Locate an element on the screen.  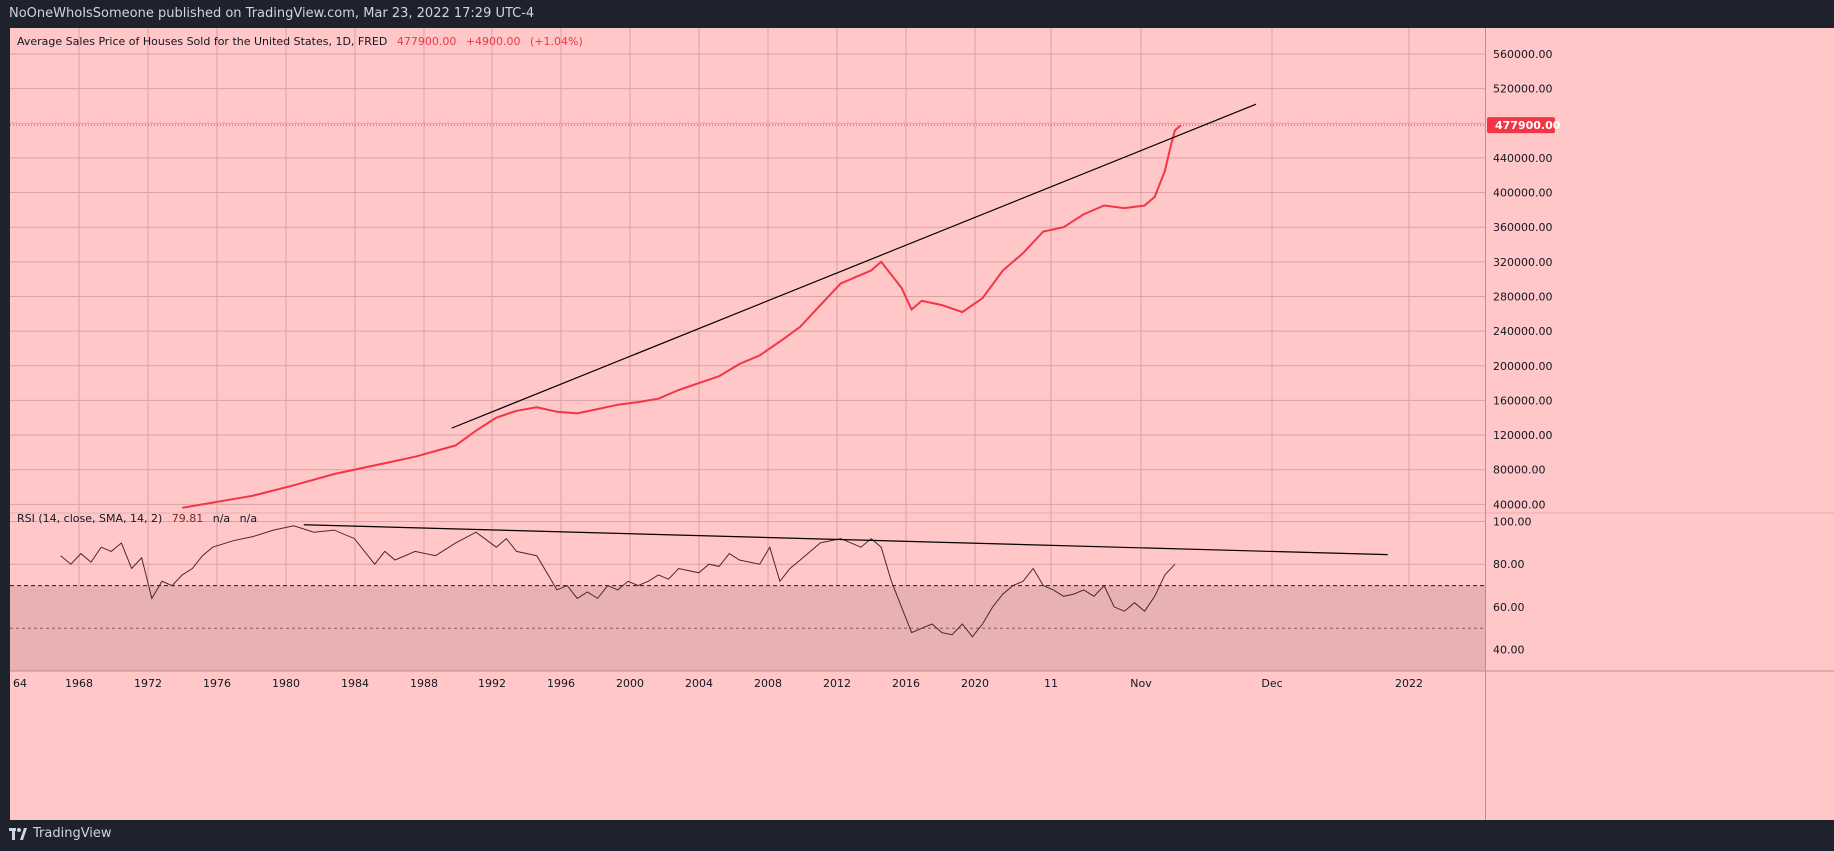
time-tick-label: 1992 is located at coordinates (492, 683).